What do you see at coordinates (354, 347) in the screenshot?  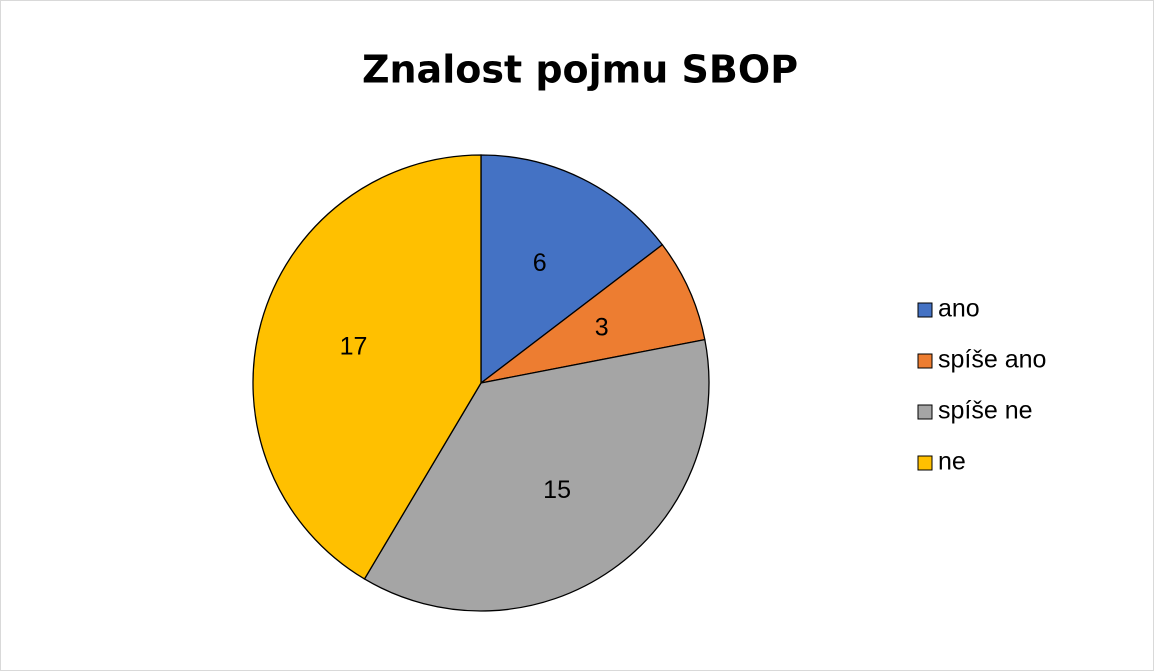 I see `data-label: 17` at bounding box center [354, 347].